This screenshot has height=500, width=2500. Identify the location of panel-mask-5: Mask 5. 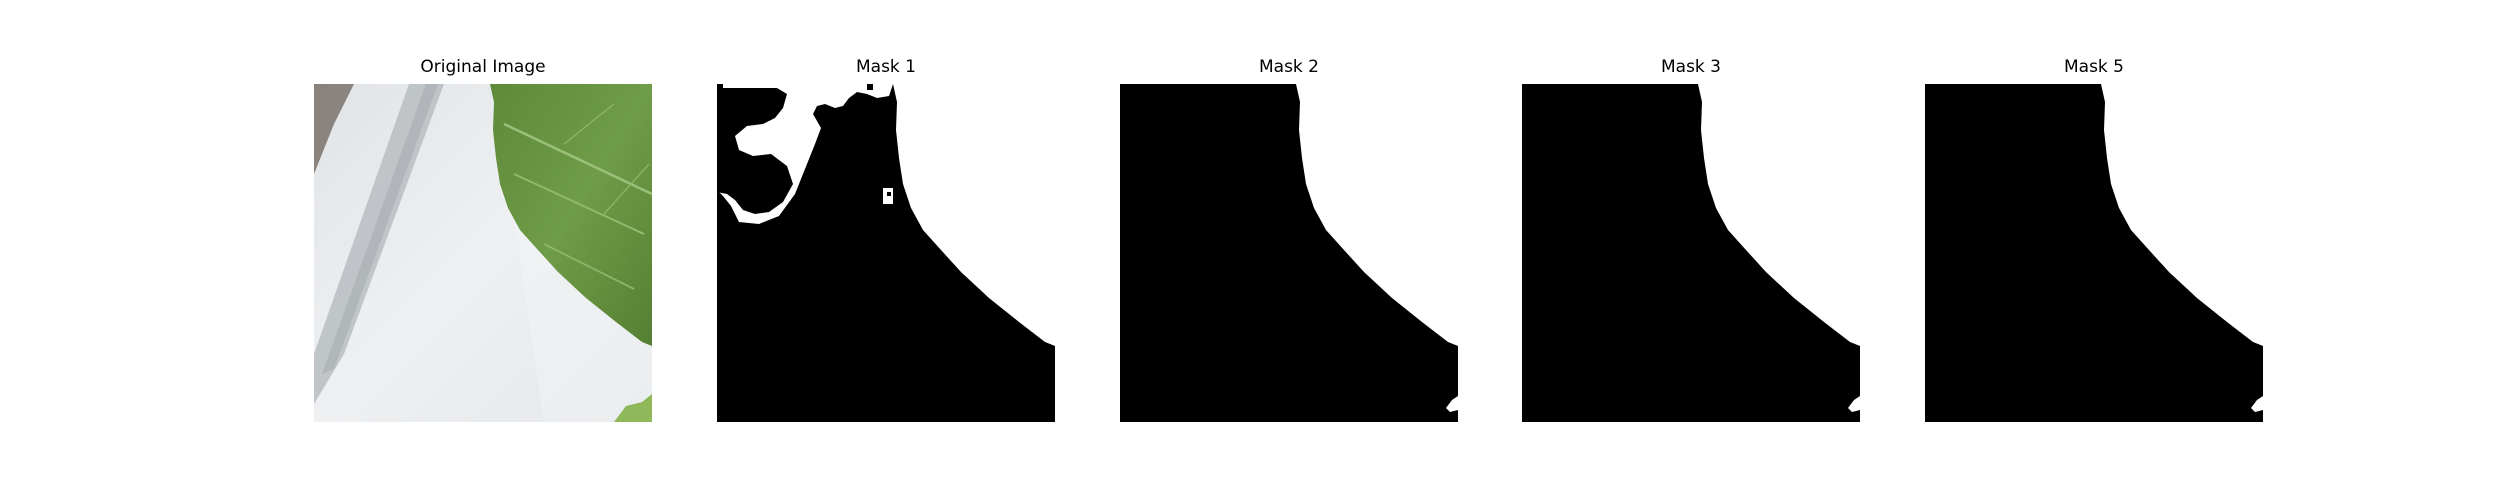
(2094, 242).